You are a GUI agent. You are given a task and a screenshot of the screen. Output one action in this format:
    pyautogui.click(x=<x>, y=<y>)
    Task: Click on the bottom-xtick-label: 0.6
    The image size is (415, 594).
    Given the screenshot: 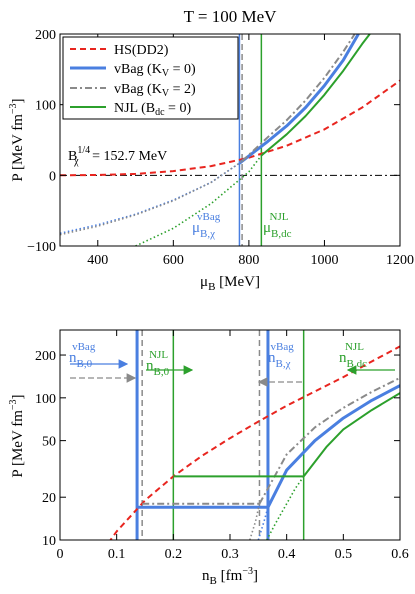 What is the action you would take?
    pyautogui.click(x=400, y=554)
    